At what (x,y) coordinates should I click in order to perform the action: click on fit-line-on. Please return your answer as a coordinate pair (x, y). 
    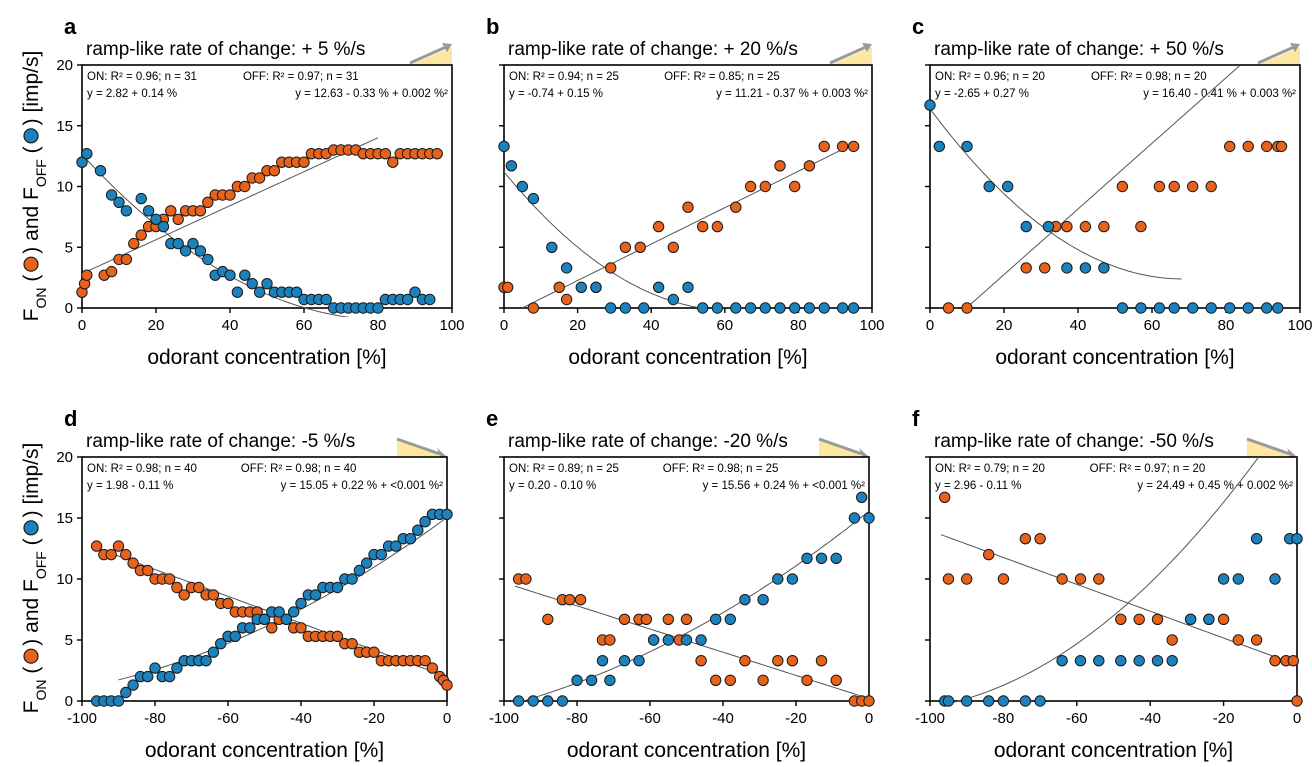
    Looking at the image, I should click on (1119, 600).